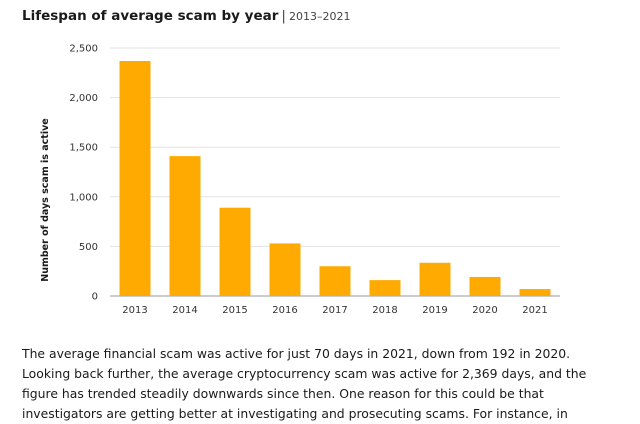 Image resolution: width=640 pixels, height=424 pixels. What do you see at coordinates (134, 310) in the screenshot?
I see `x-tick-label-2013: 2013` at bounding box center [134, 310].